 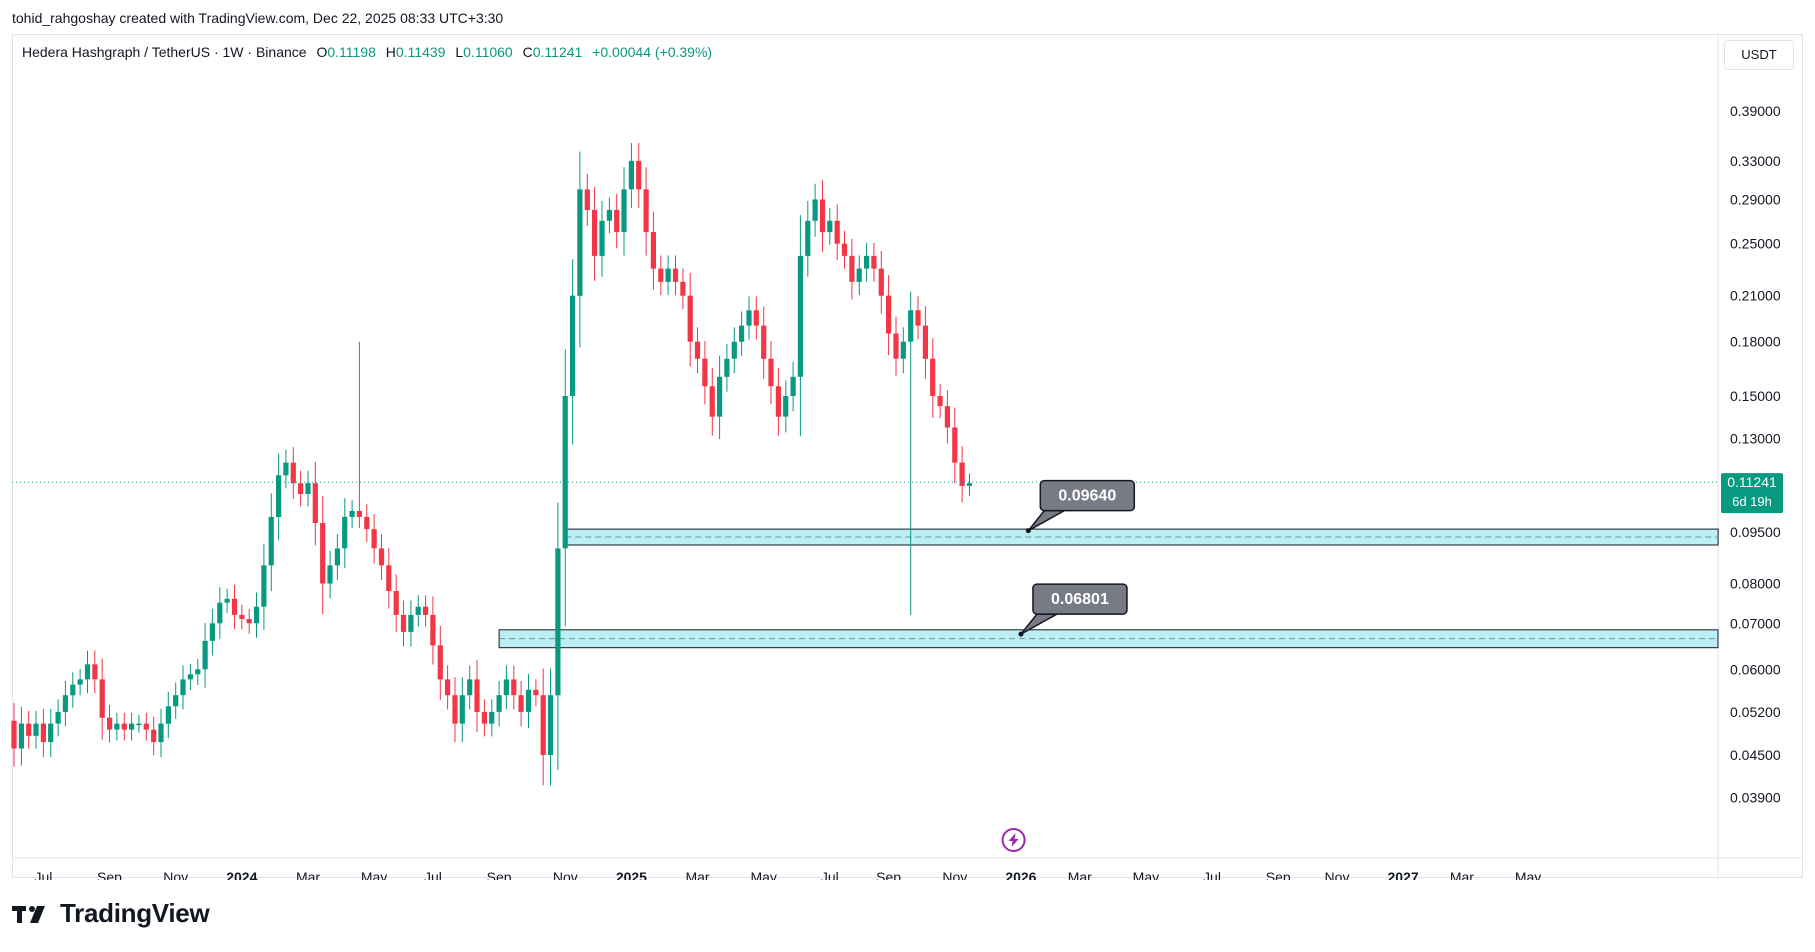 I want to click on currency-button: USDT, so click(x=1759, y=55).